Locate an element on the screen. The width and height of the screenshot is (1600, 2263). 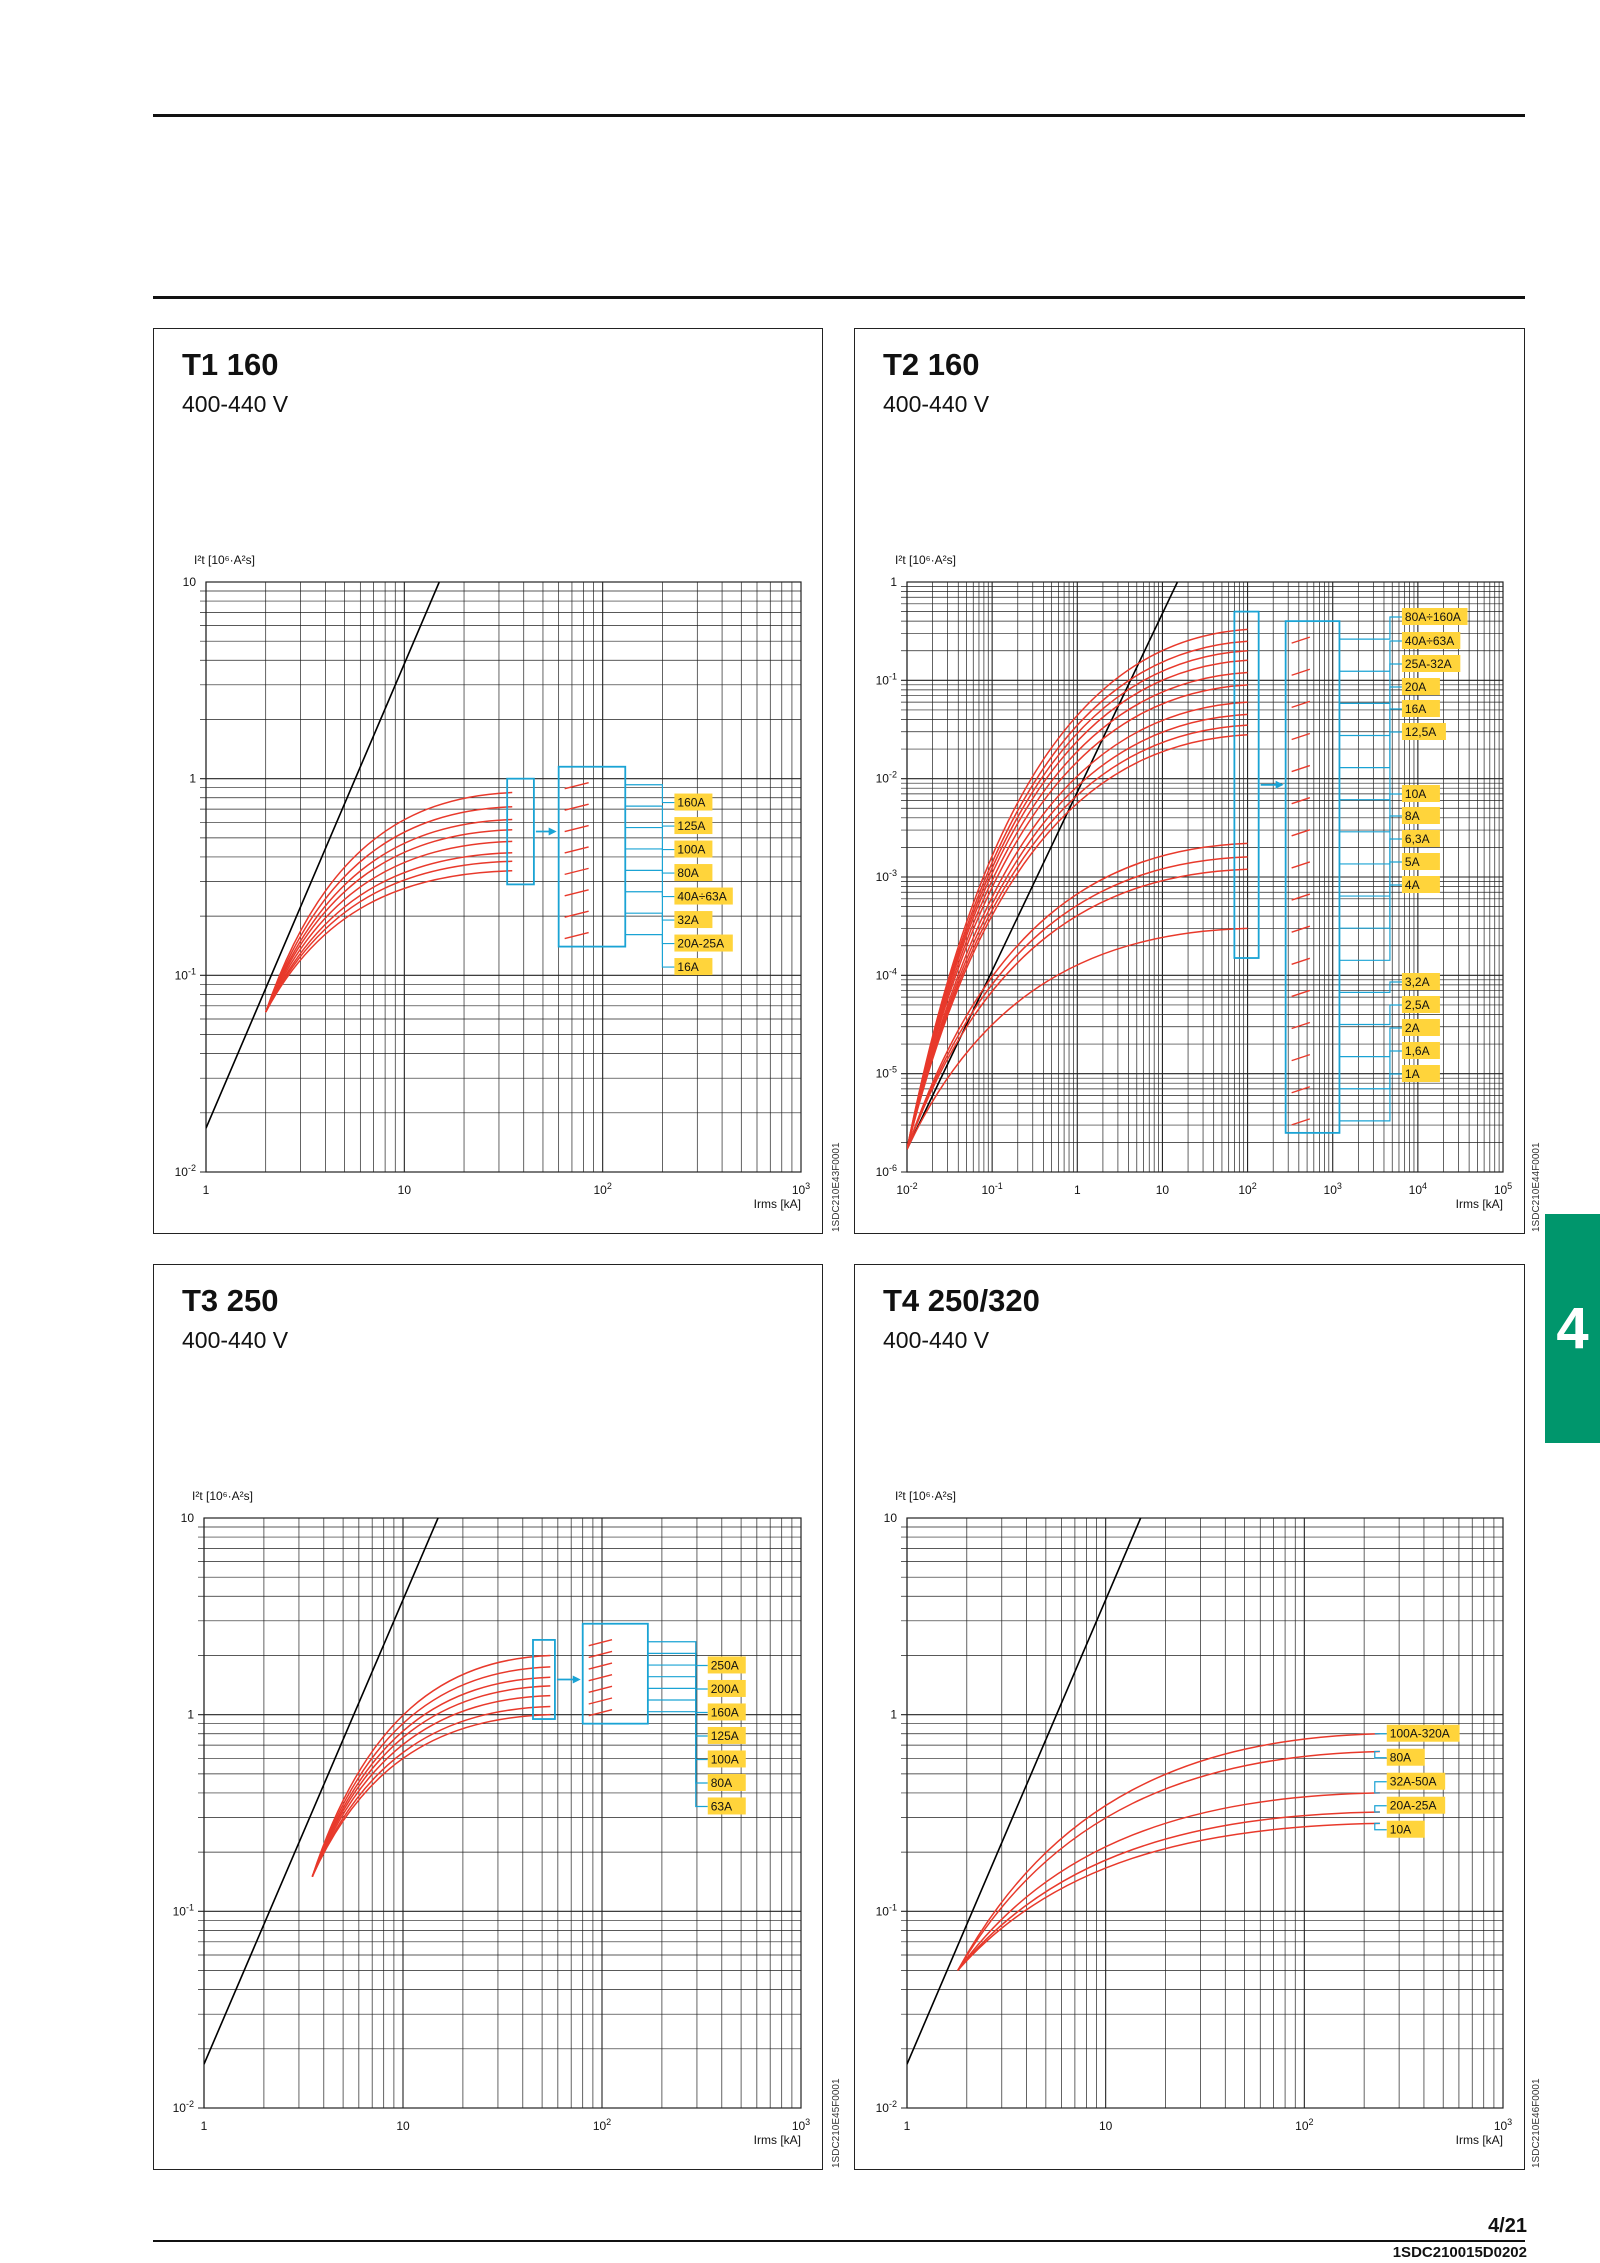
series-label: 3,2A is located at coordinates (1417, 982).